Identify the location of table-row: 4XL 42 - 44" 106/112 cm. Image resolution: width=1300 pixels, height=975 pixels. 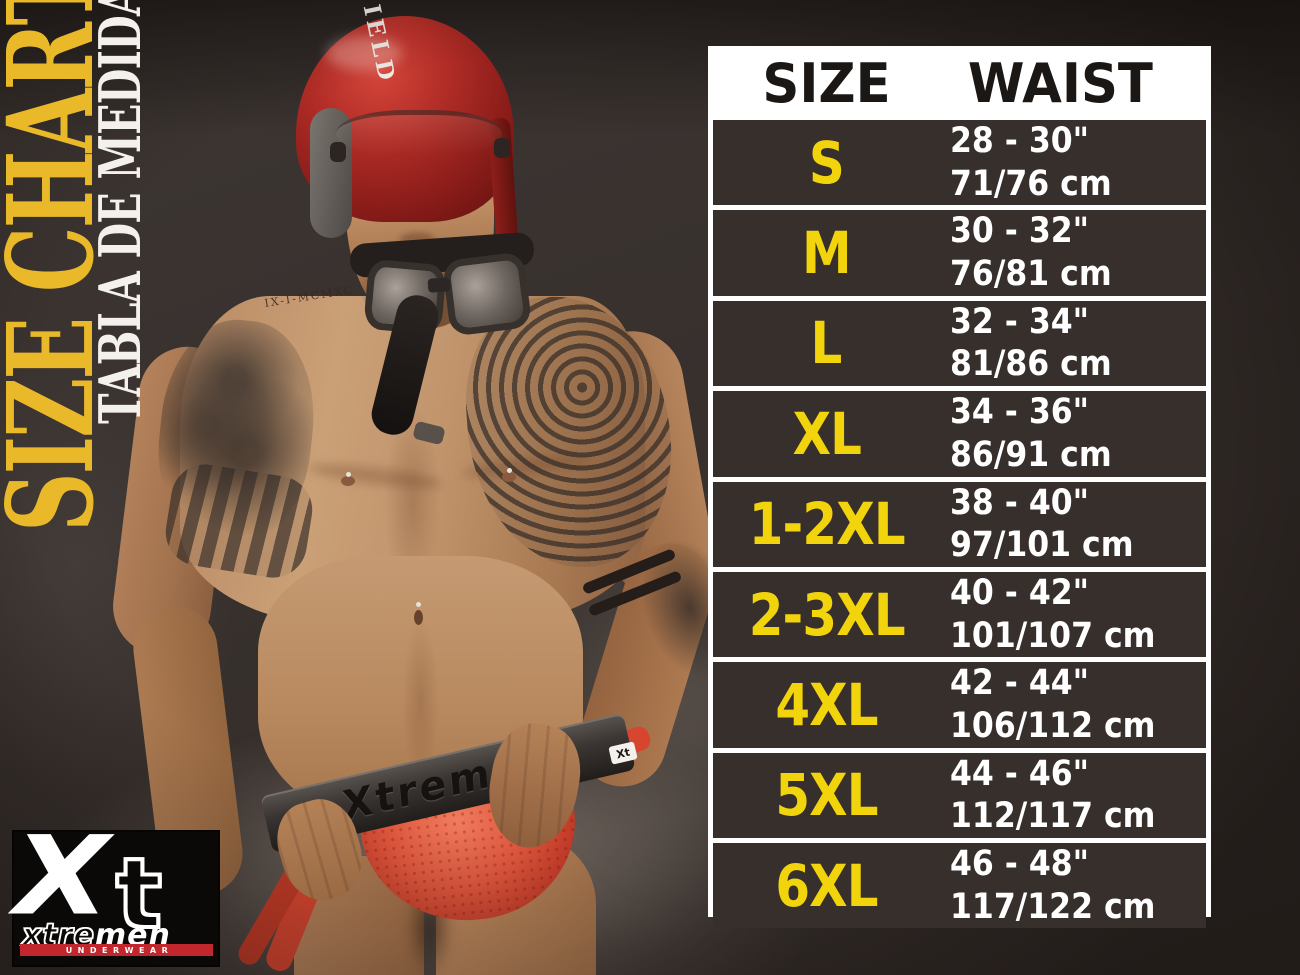
(959, 705).